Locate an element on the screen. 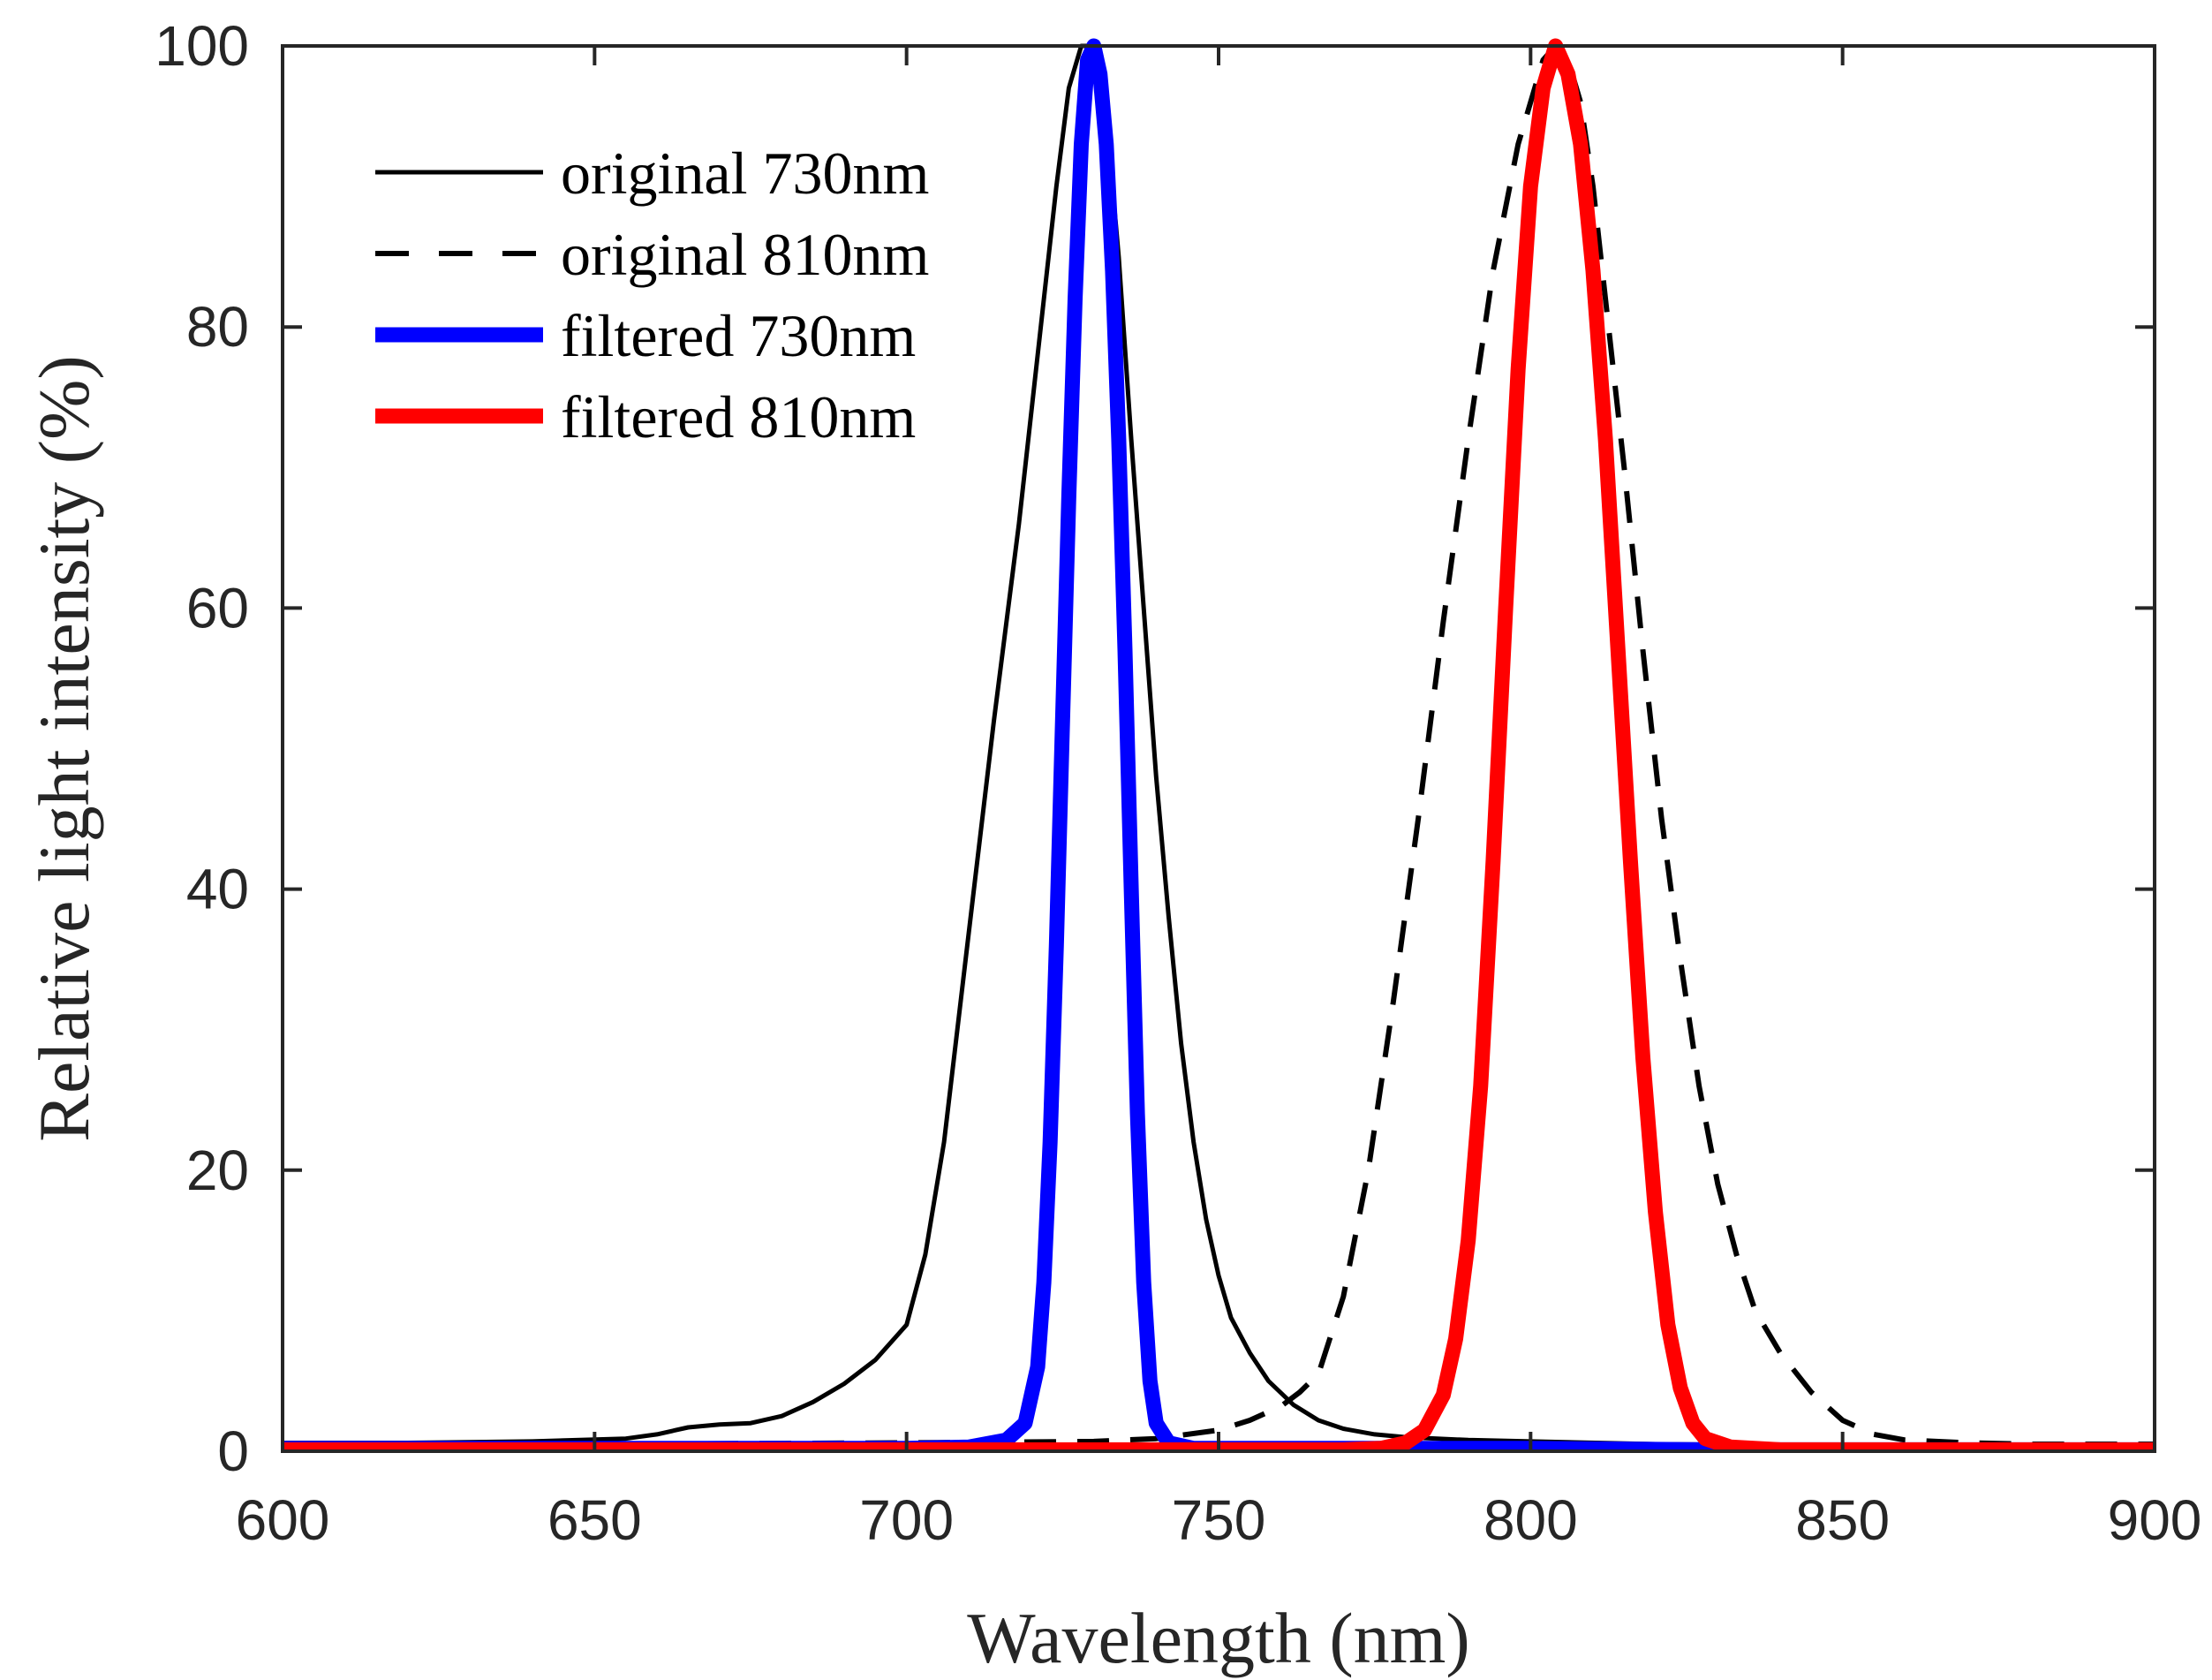  legend-label: filtered 730nm is located at coordinates (738, 335).